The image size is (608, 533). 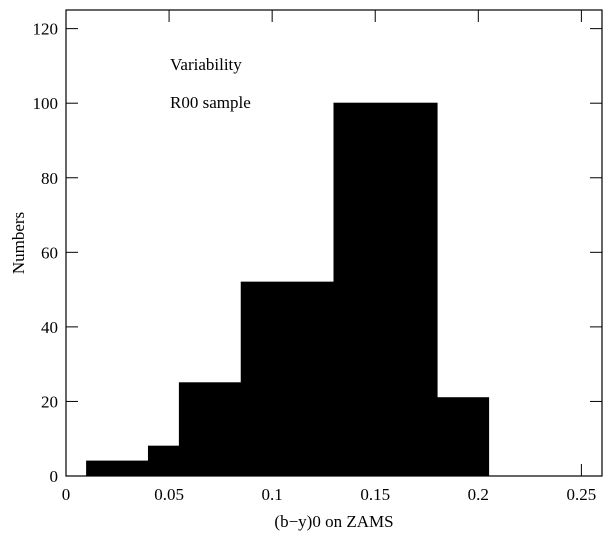 I want to click on y-tick-label: 60, so click(x=49, y=252).